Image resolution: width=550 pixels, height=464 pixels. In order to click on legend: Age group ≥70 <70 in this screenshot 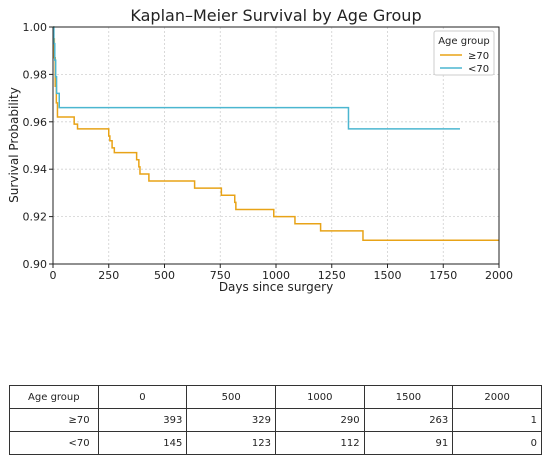, I will do `click(464, 53)`.